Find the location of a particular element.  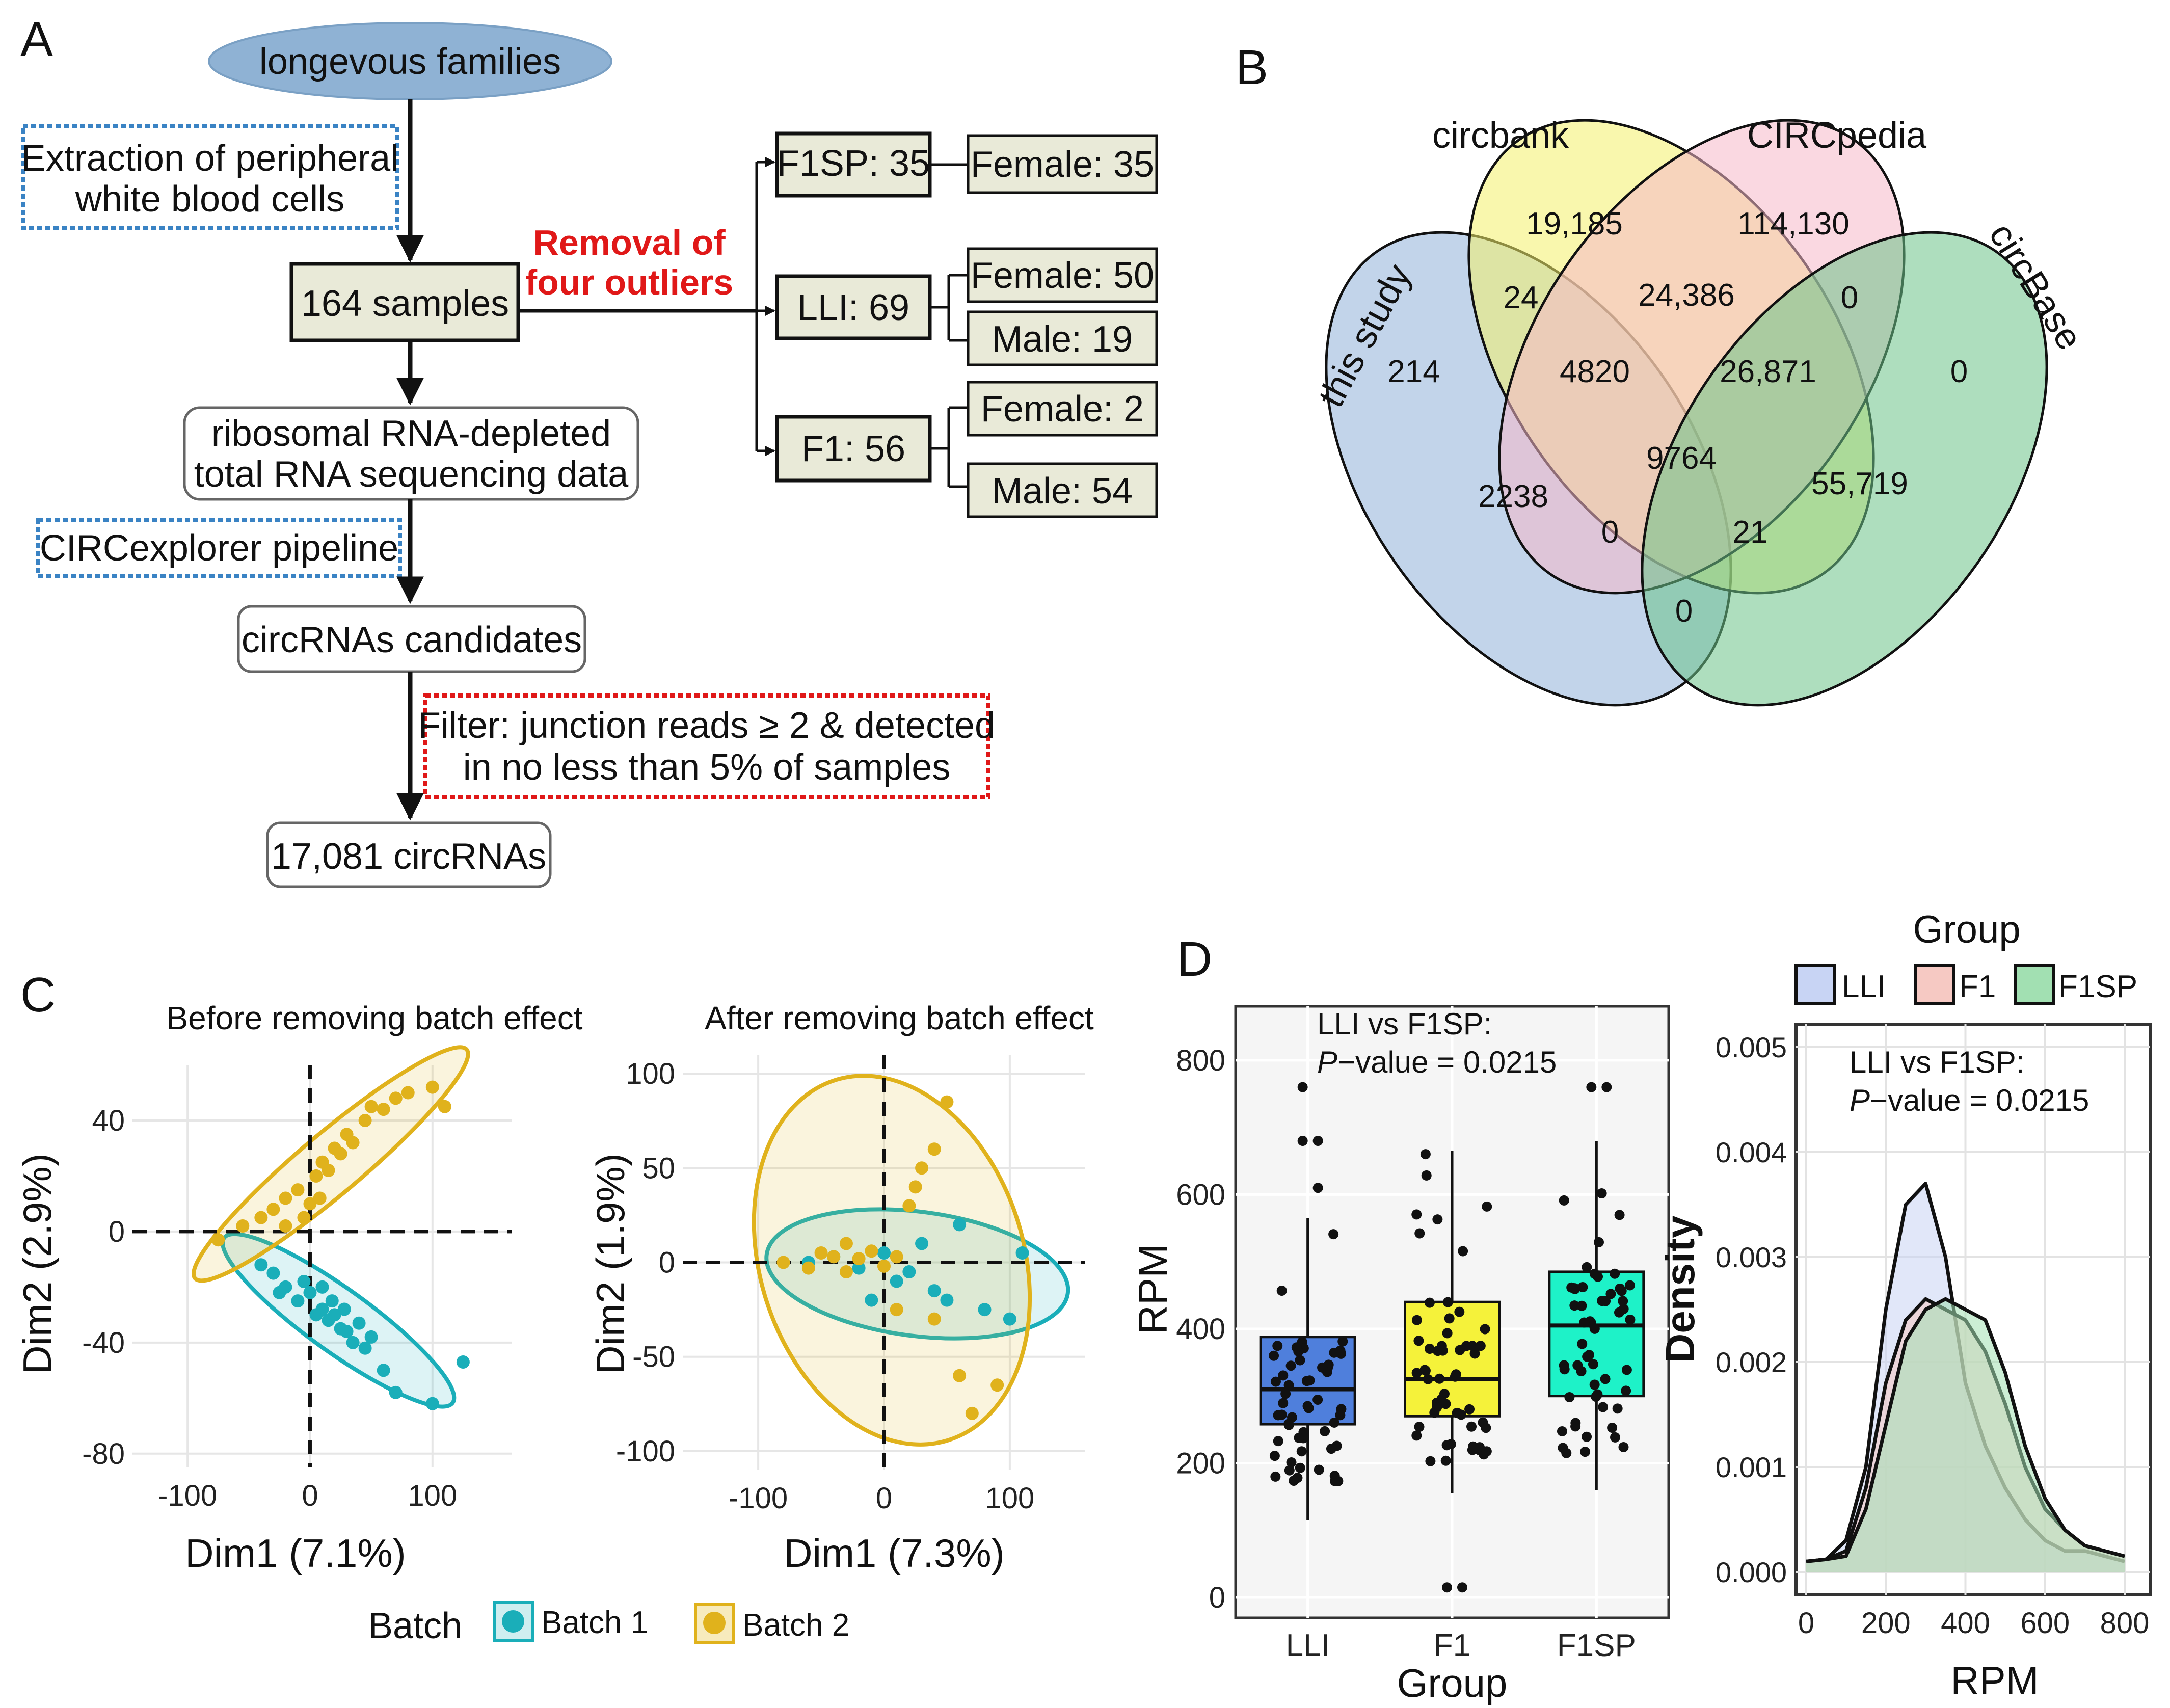

venn-study-circbank-circpedia: 4820 is located at coordinates (1595, 371).